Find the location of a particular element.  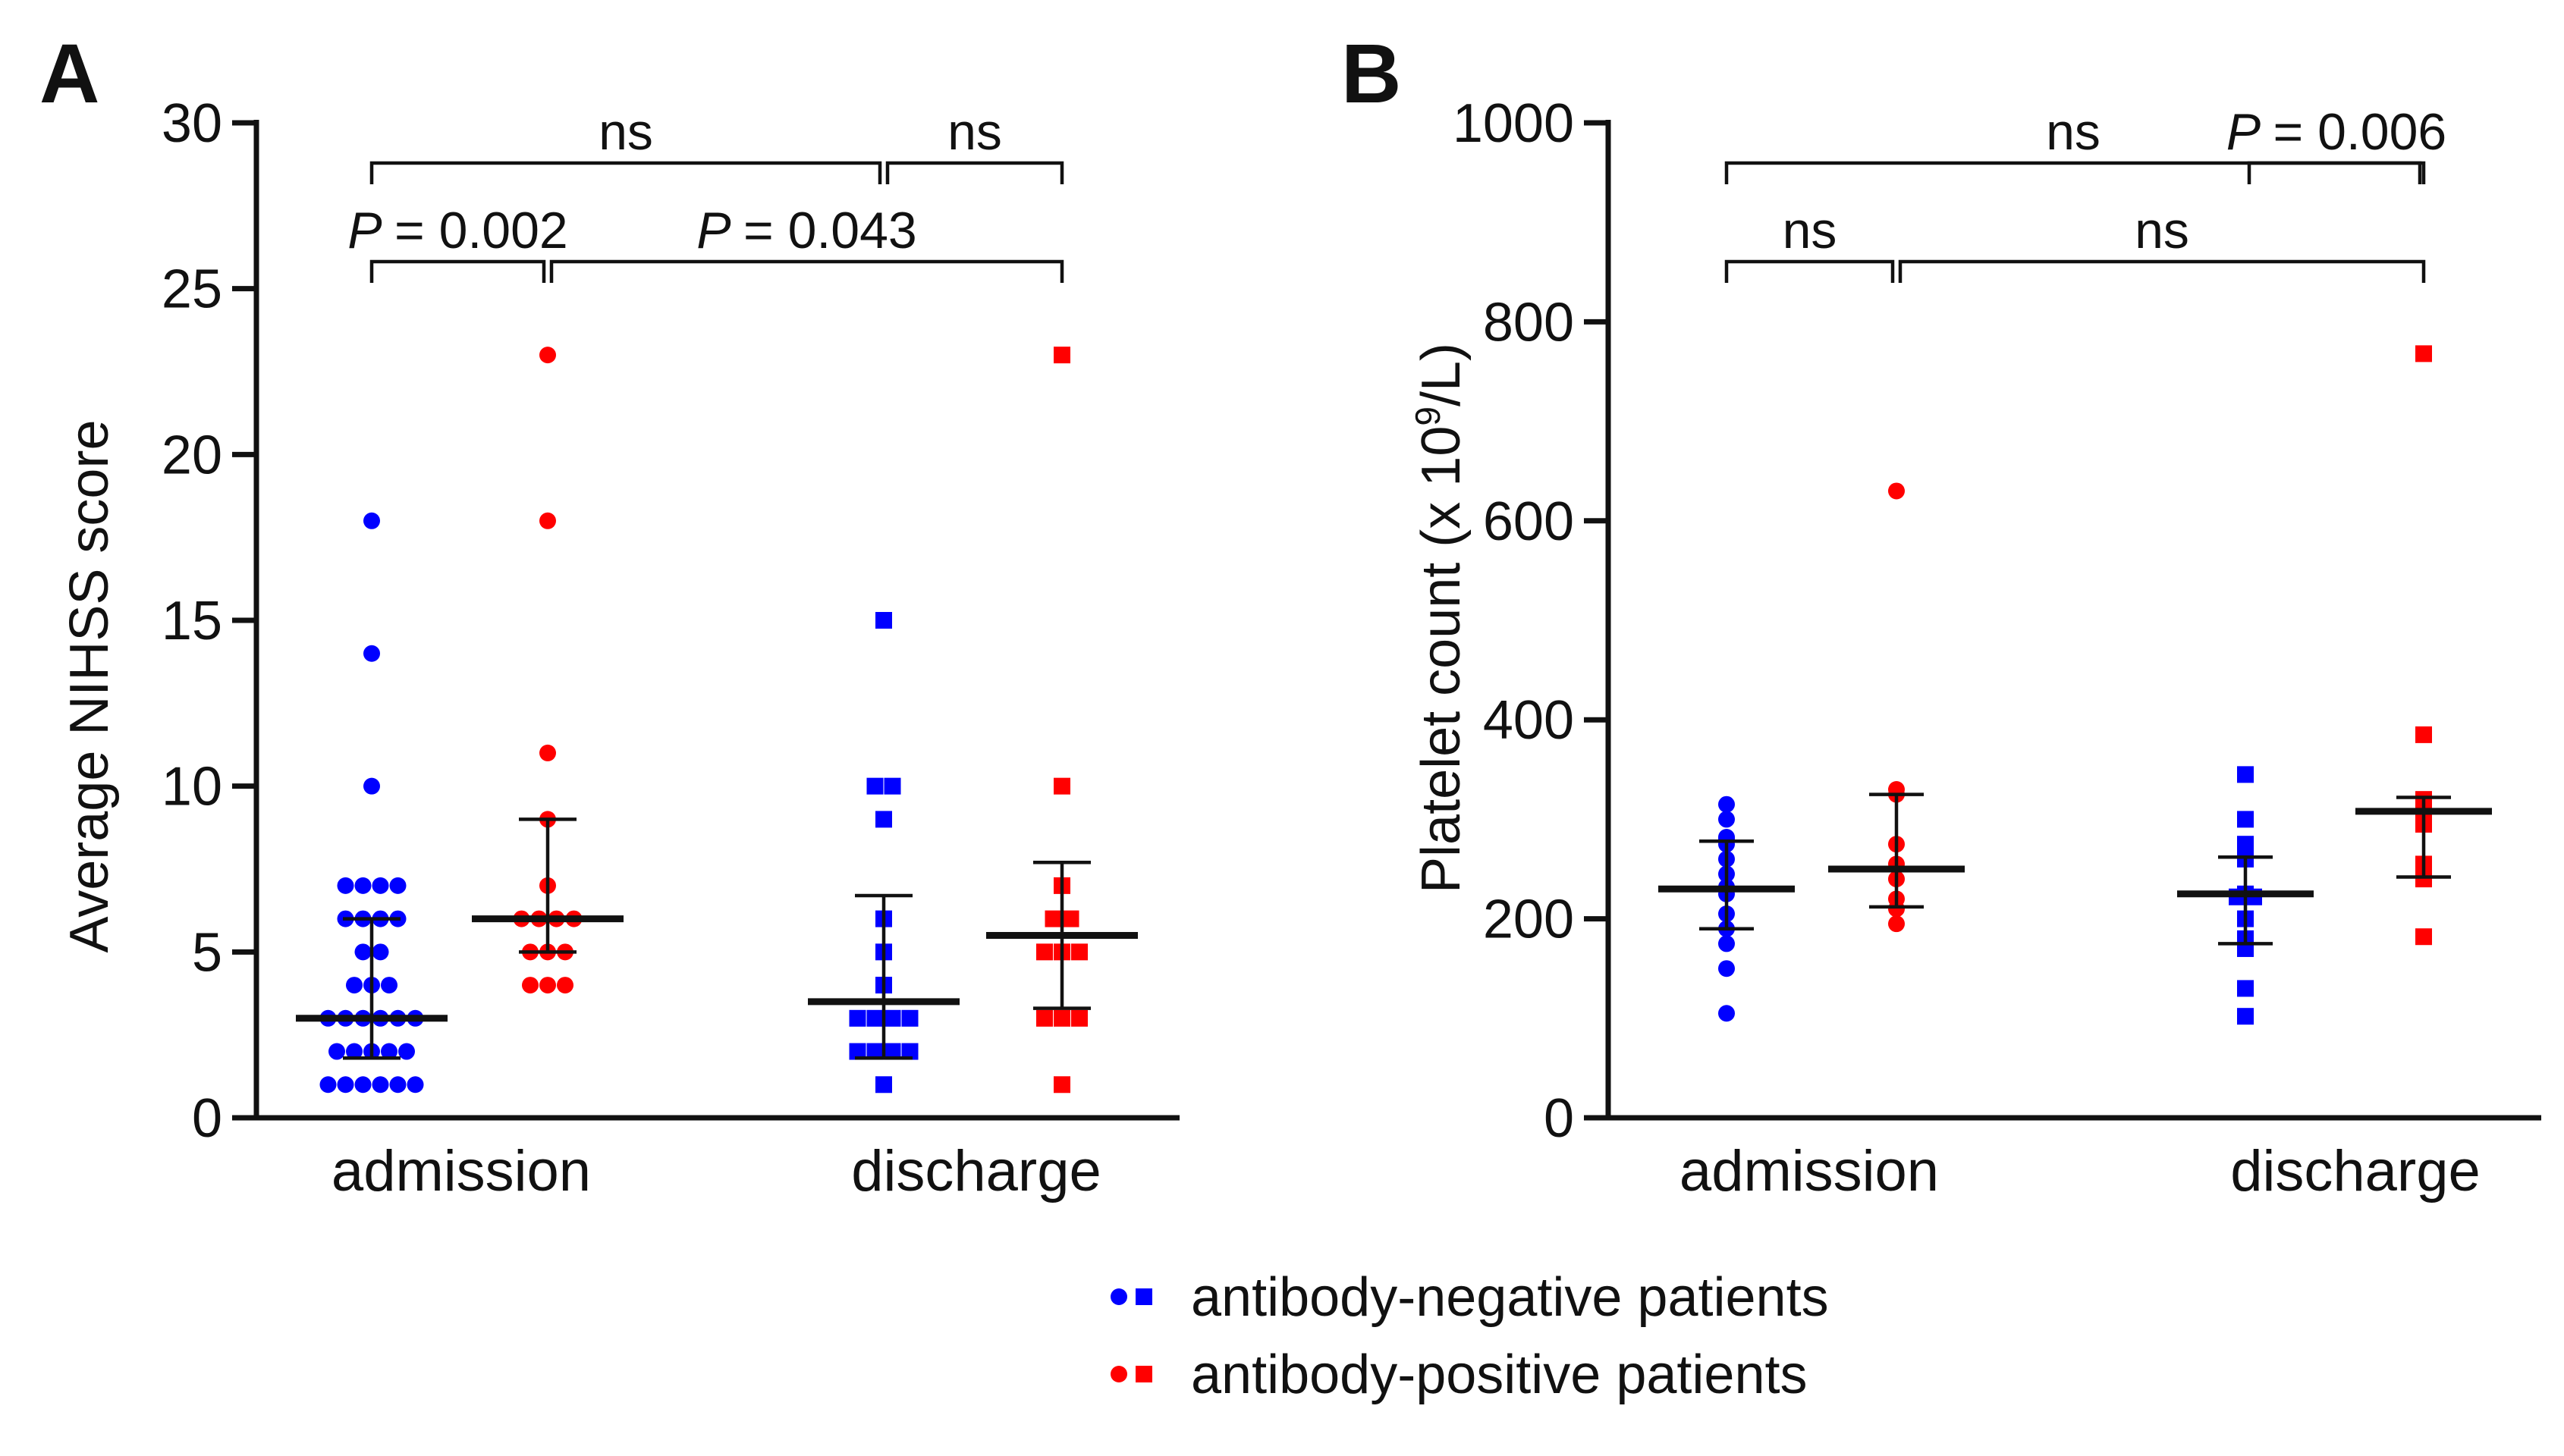

panel-b-y-tick-label: 1000 is located at coordinates (1514, 123).